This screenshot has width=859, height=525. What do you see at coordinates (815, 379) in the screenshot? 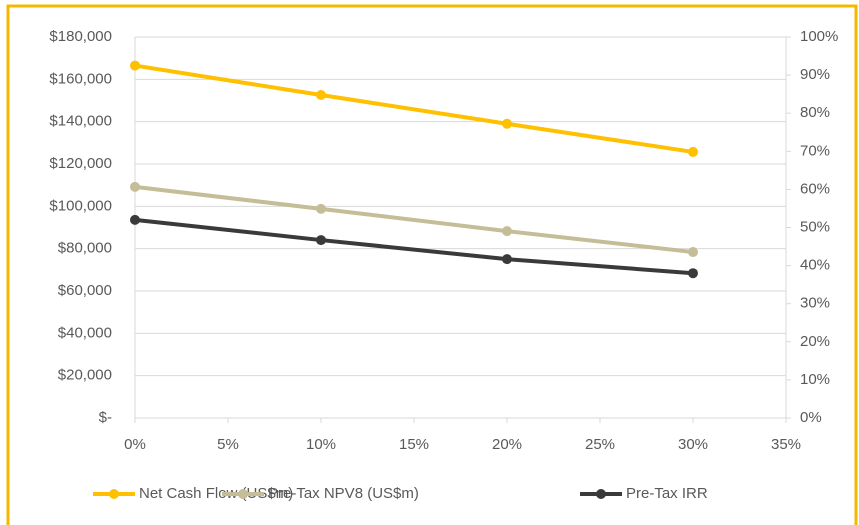
I see `y2-tick-label: 10%` at bounding box center [815, 379].